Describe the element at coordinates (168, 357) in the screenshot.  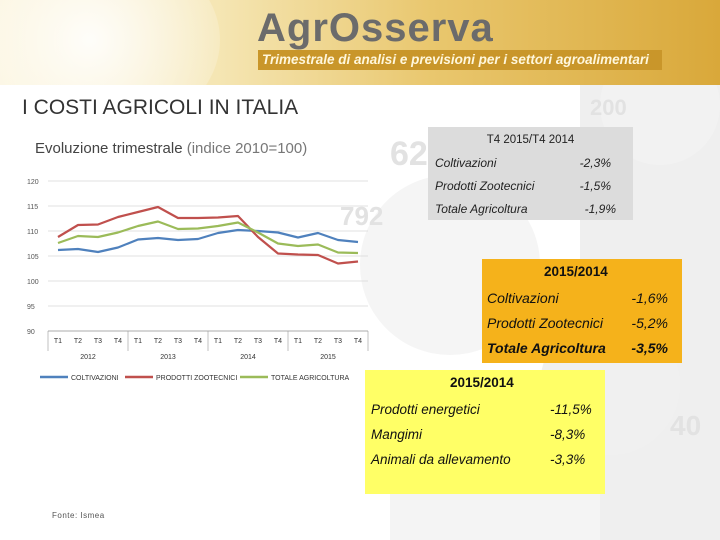
I see `year-label: 2013` at that location.